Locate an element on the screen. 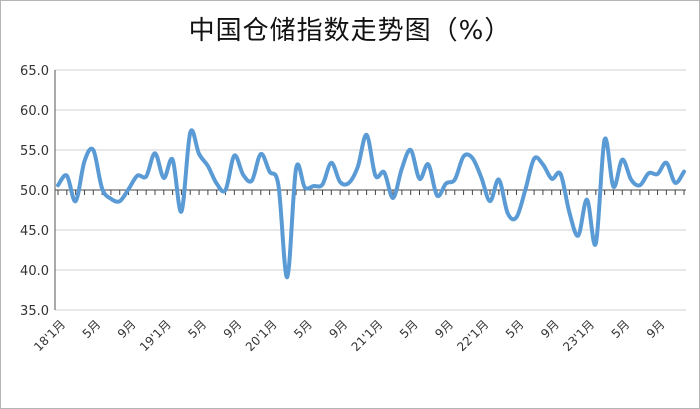 The image size is (700, 409). y-tick-label: 60.0 is located at coordinates (34, 111).